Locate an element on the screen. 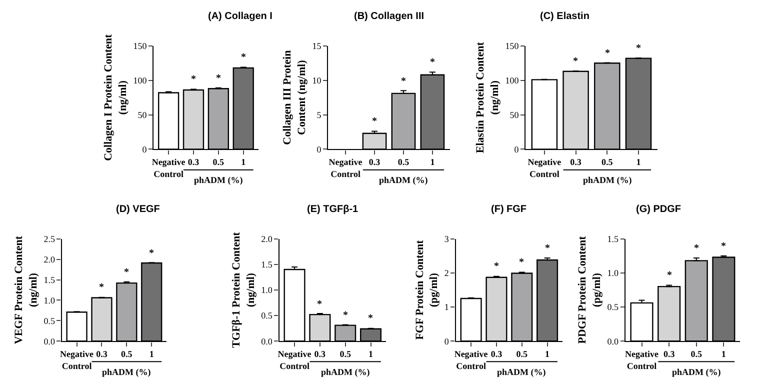 The width and height of the screenshot is (768, 390). y-axis-title: VEGF Protein Content (ng/ml) is located at coordinates (26, 290).